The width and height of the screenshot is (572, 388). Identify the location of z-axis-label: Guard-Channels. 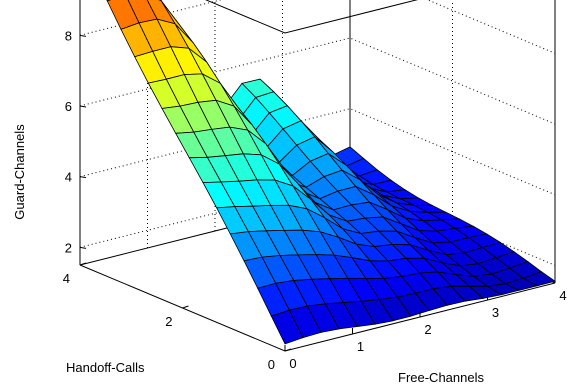
(19, 172).